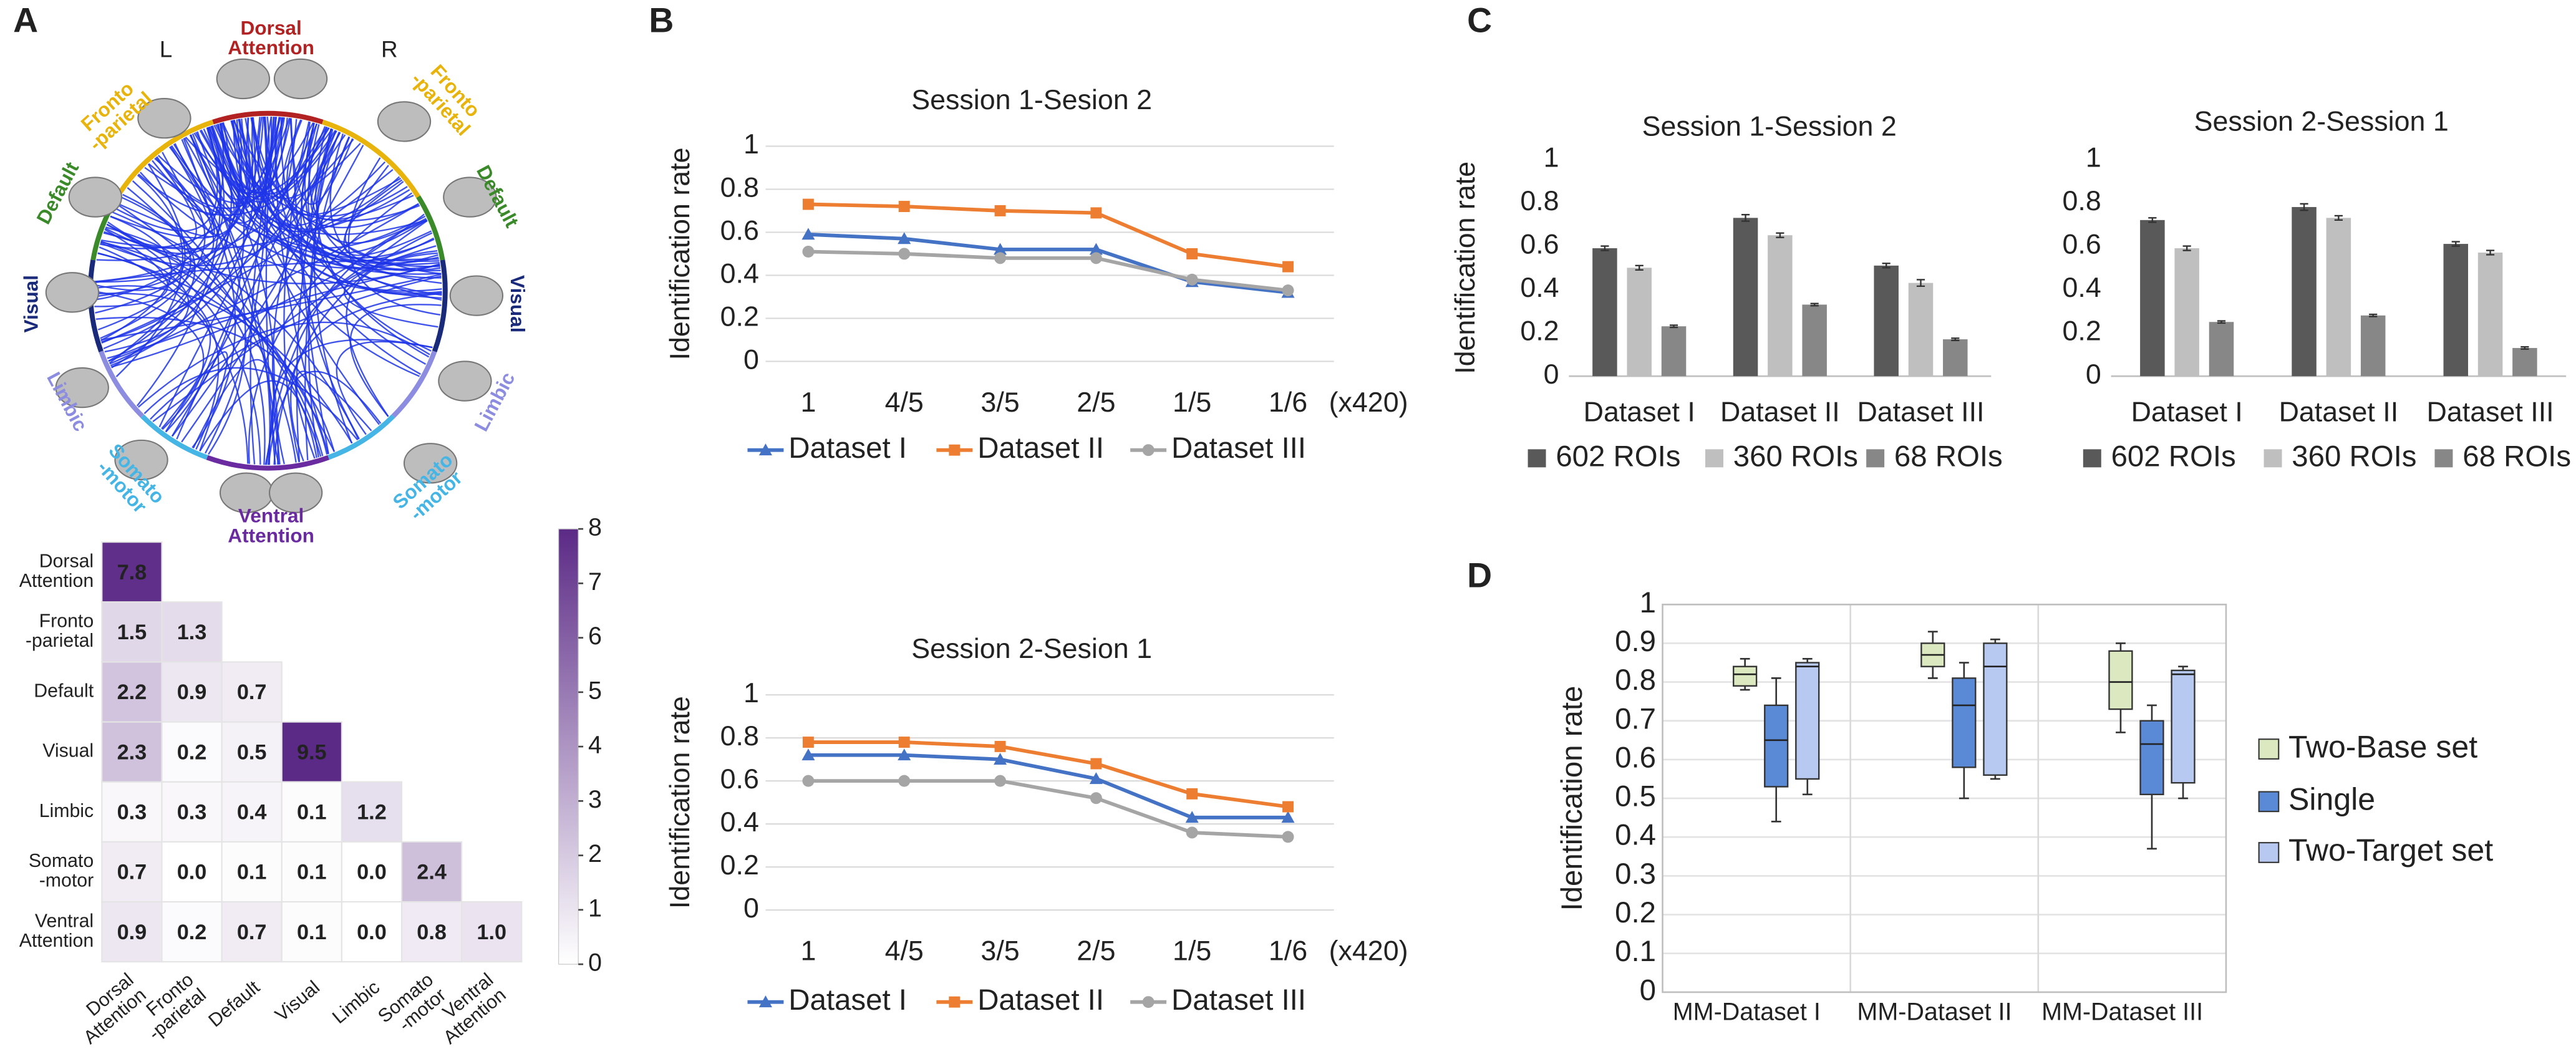 The image size is (2576, 1049). I want to click on label: Somato-motor, so click(61, 871).